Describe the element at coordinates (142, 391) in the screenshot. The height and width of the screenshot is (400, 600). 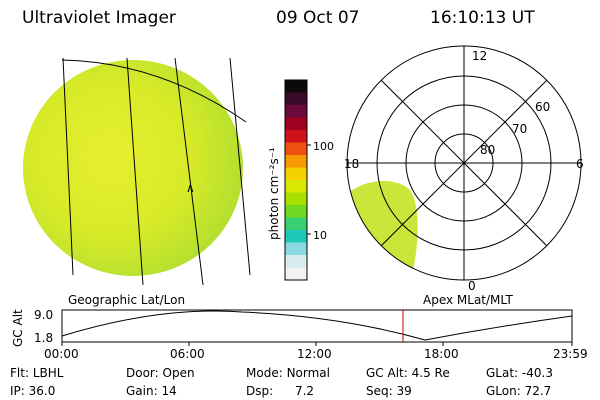
I see `gain-label: Gain:` at that location.